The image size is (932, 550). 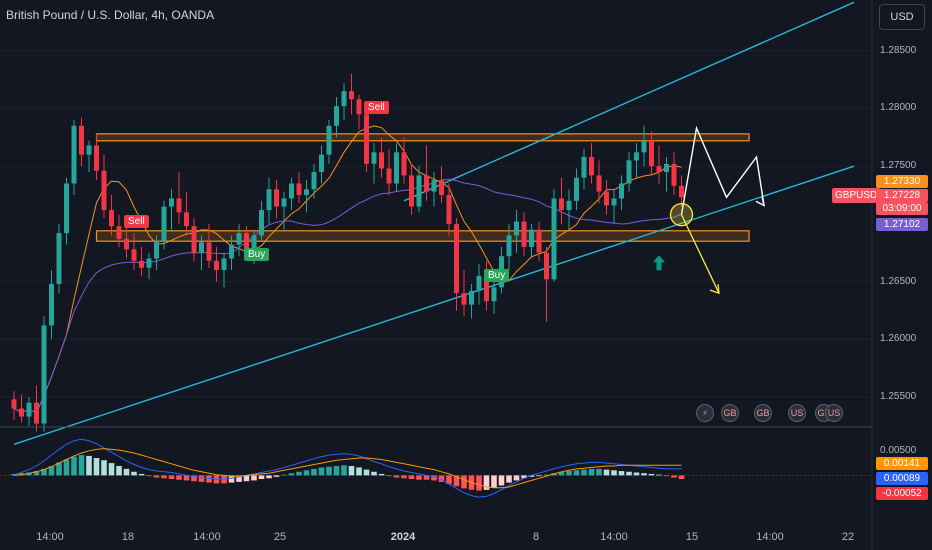 I want to click on macd-signal-label: 0.00141, so click(x=902, y=463).